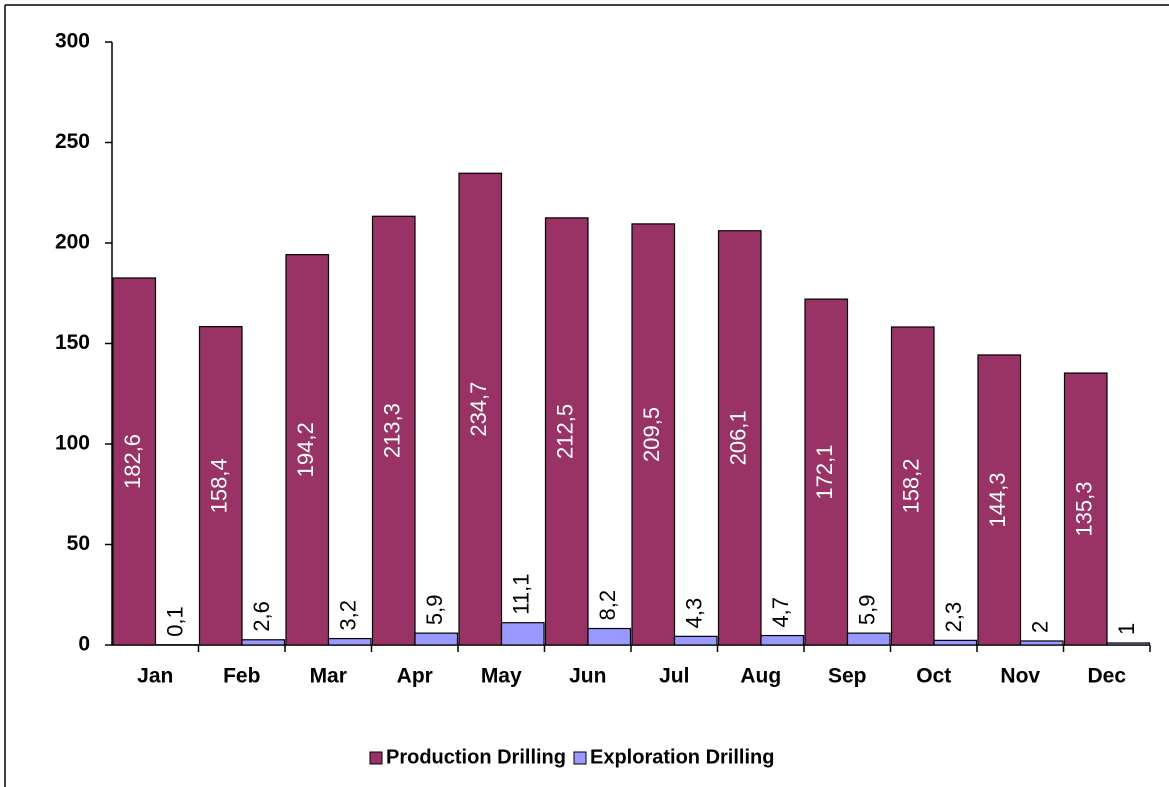  I want to click on data-label: 11,1, so click(521, 594).